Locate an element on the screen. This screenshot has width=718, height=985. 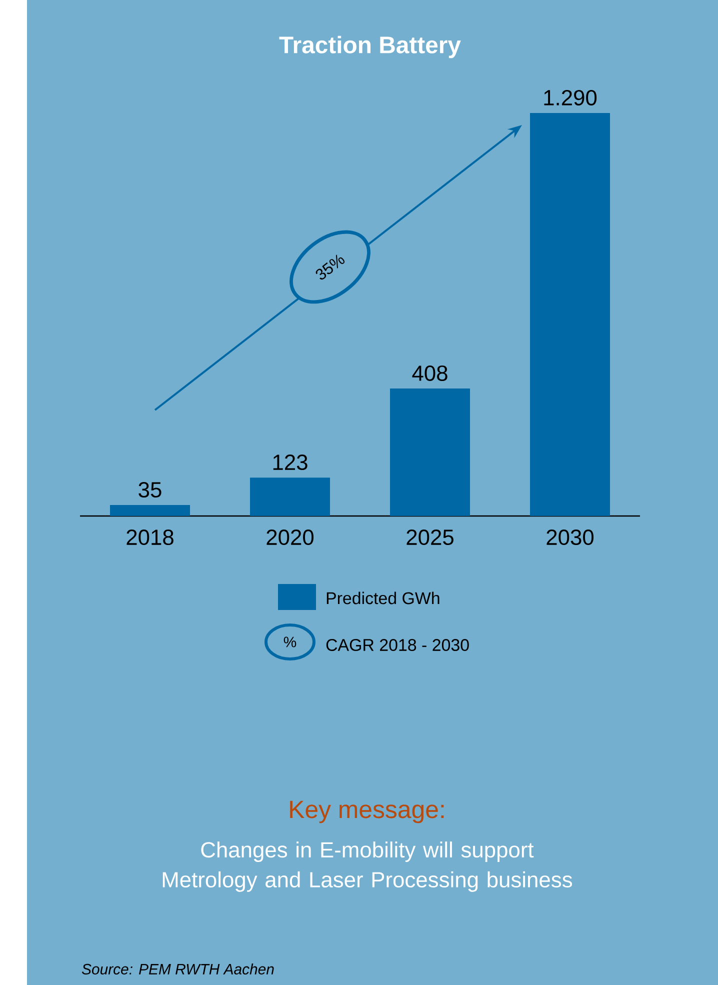
chart-title: Traction Battery is located at coordinates (370, 47).